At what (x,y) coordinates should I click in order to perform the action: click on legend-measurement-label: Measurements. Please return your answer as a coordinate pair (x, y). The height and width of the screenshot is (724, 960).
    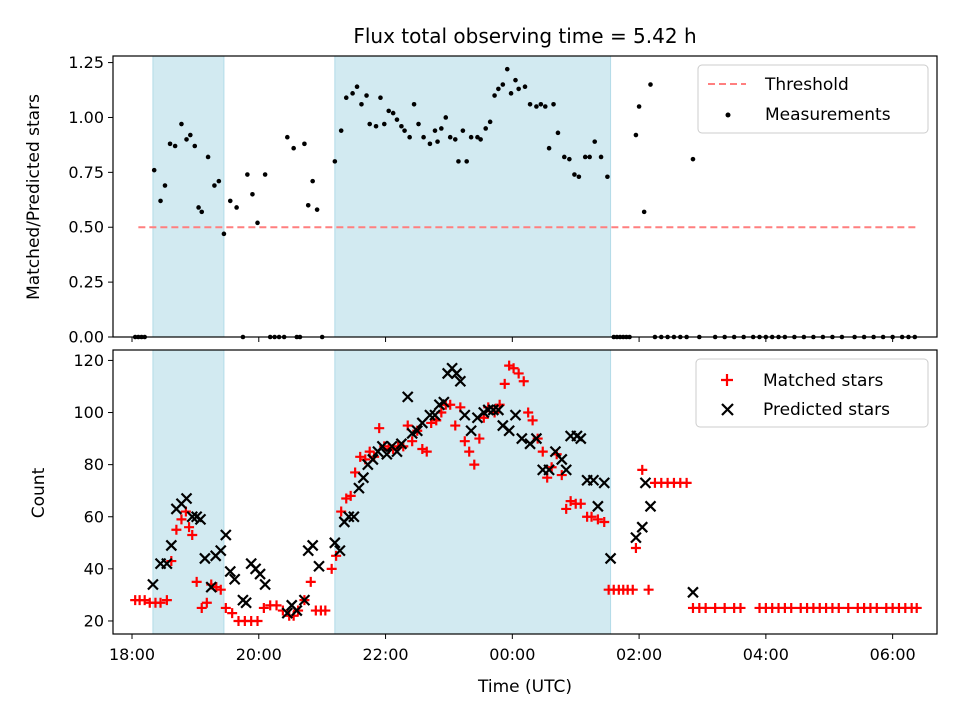
    Looking at the image, I should click on (828, 115).